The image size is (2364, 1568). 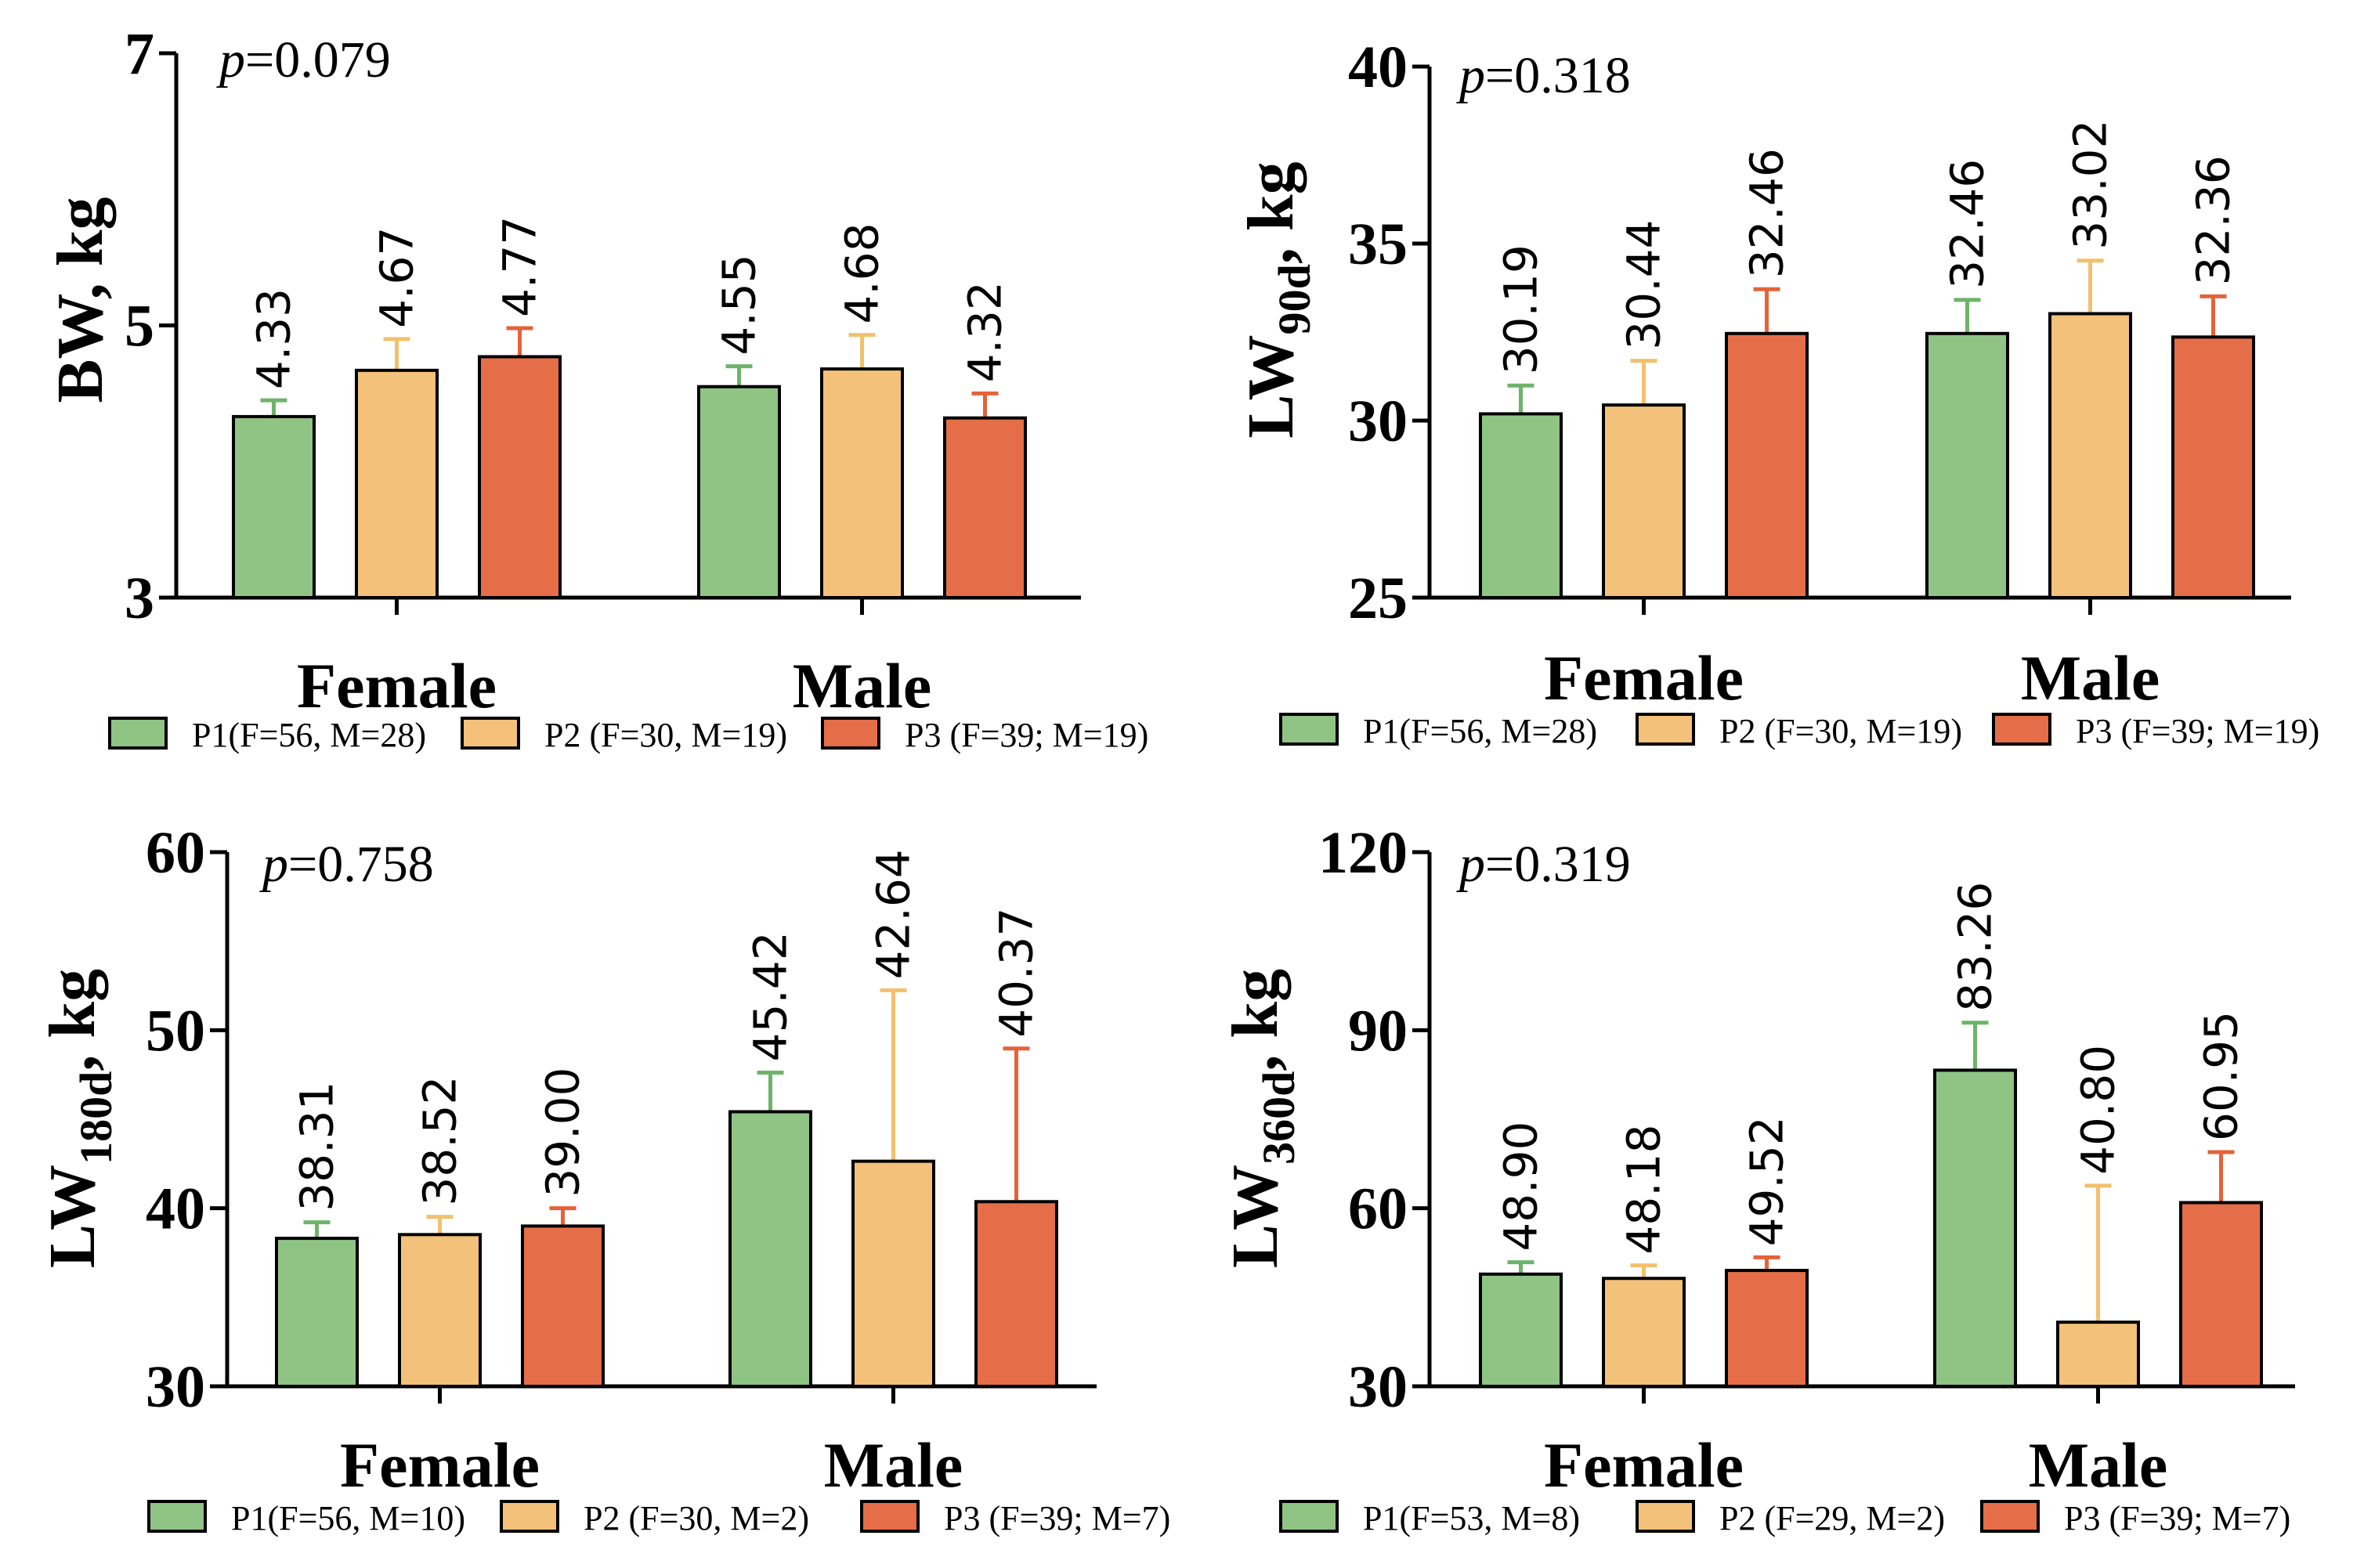 What do you see at coordinates (1767, 1181) in the screenshot?
I see `data-label: 49.52` at bounding box center [1767, 1181].